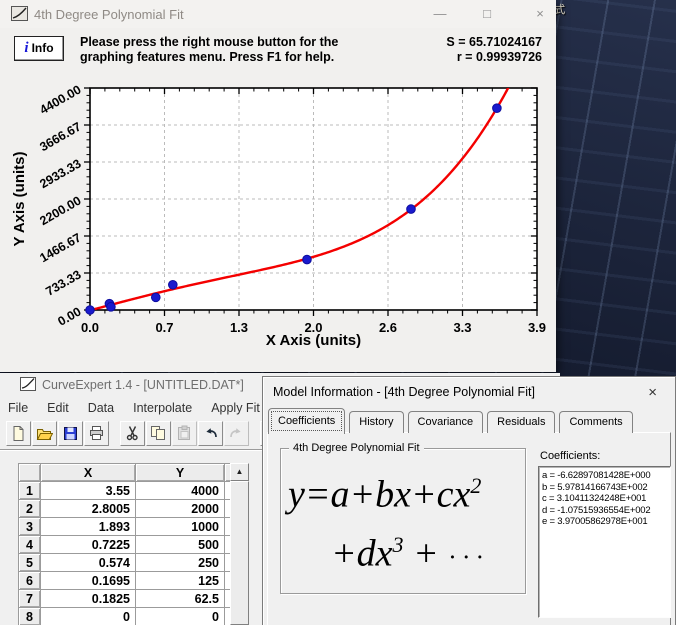 This screenshot has height=625, width=676. What do you see at coordinates (652, 392) in the screenshot?
I see `dialog-close-icon: ×` at bounding box center [652, 392].